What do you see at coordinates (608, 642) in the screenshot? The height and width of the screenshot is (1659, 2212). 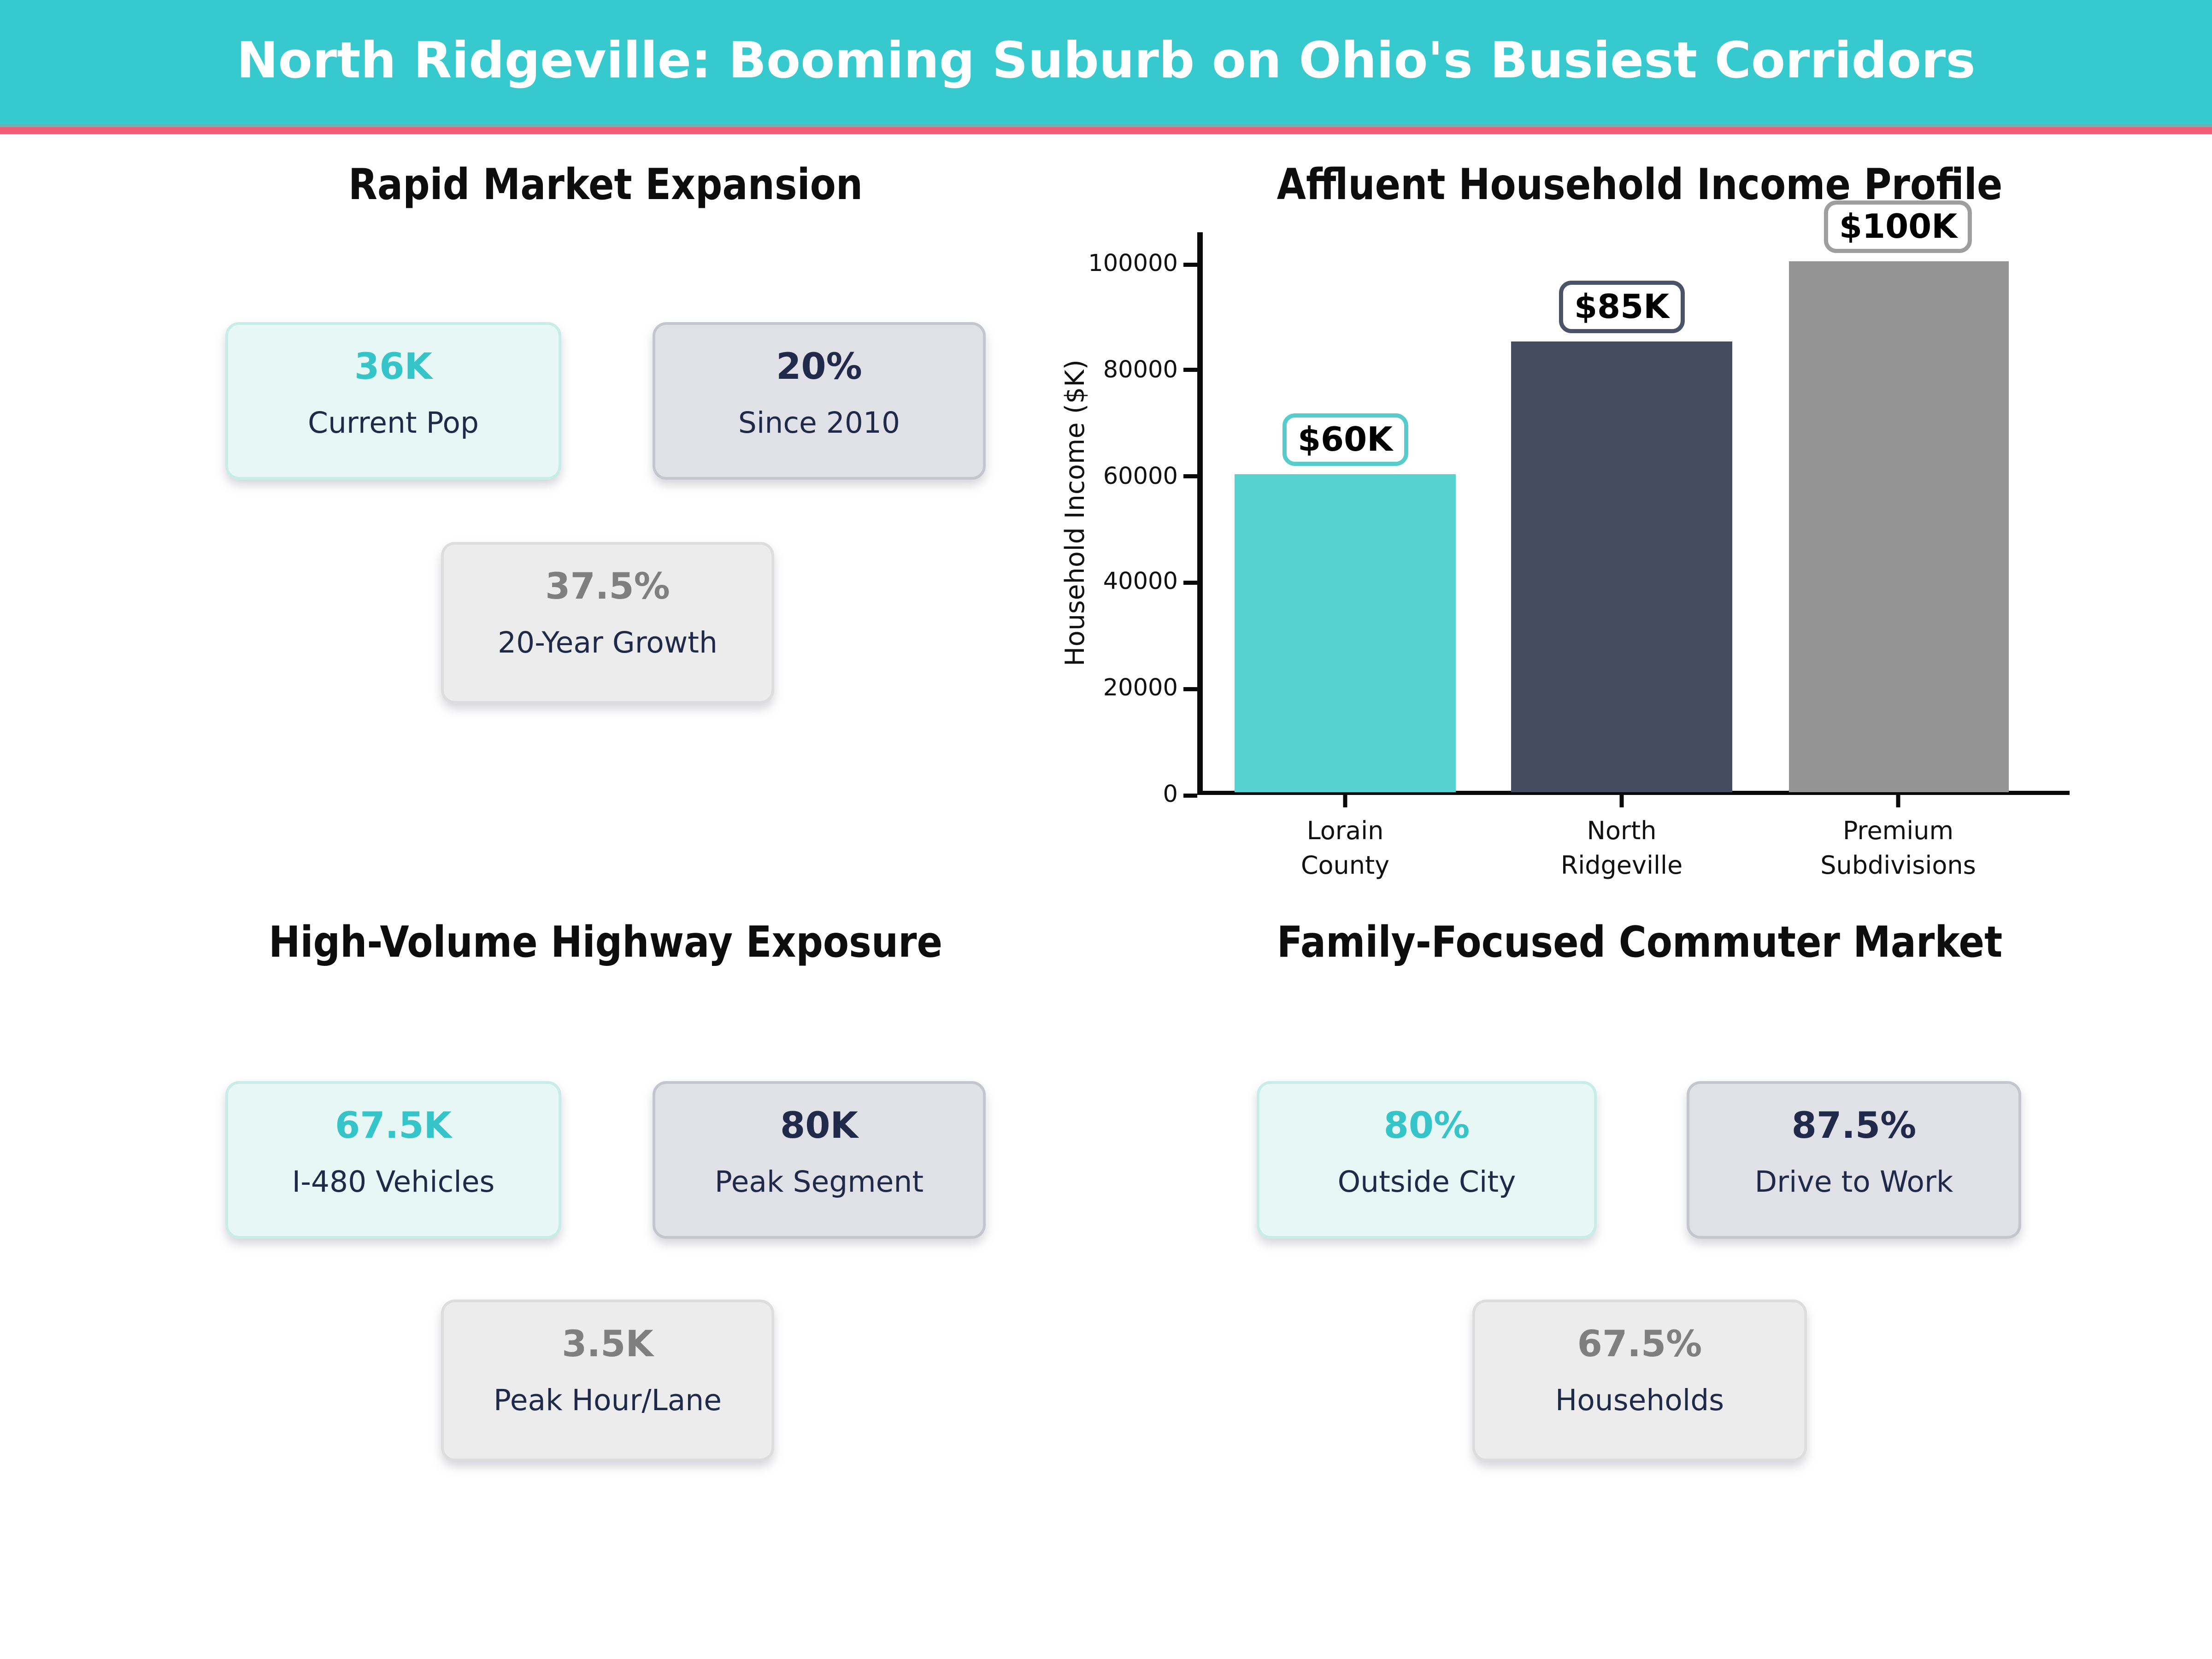 I see `stat-label: 20-Year Growth` at bounding box center [608, 642].